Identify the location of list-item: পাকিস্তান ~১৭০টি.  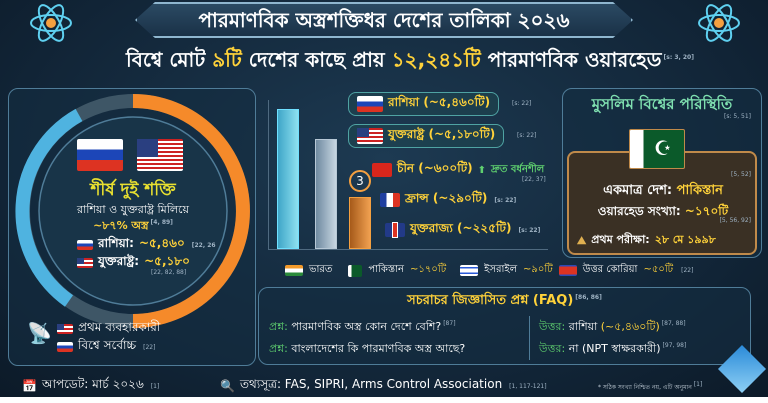
(397, 270).